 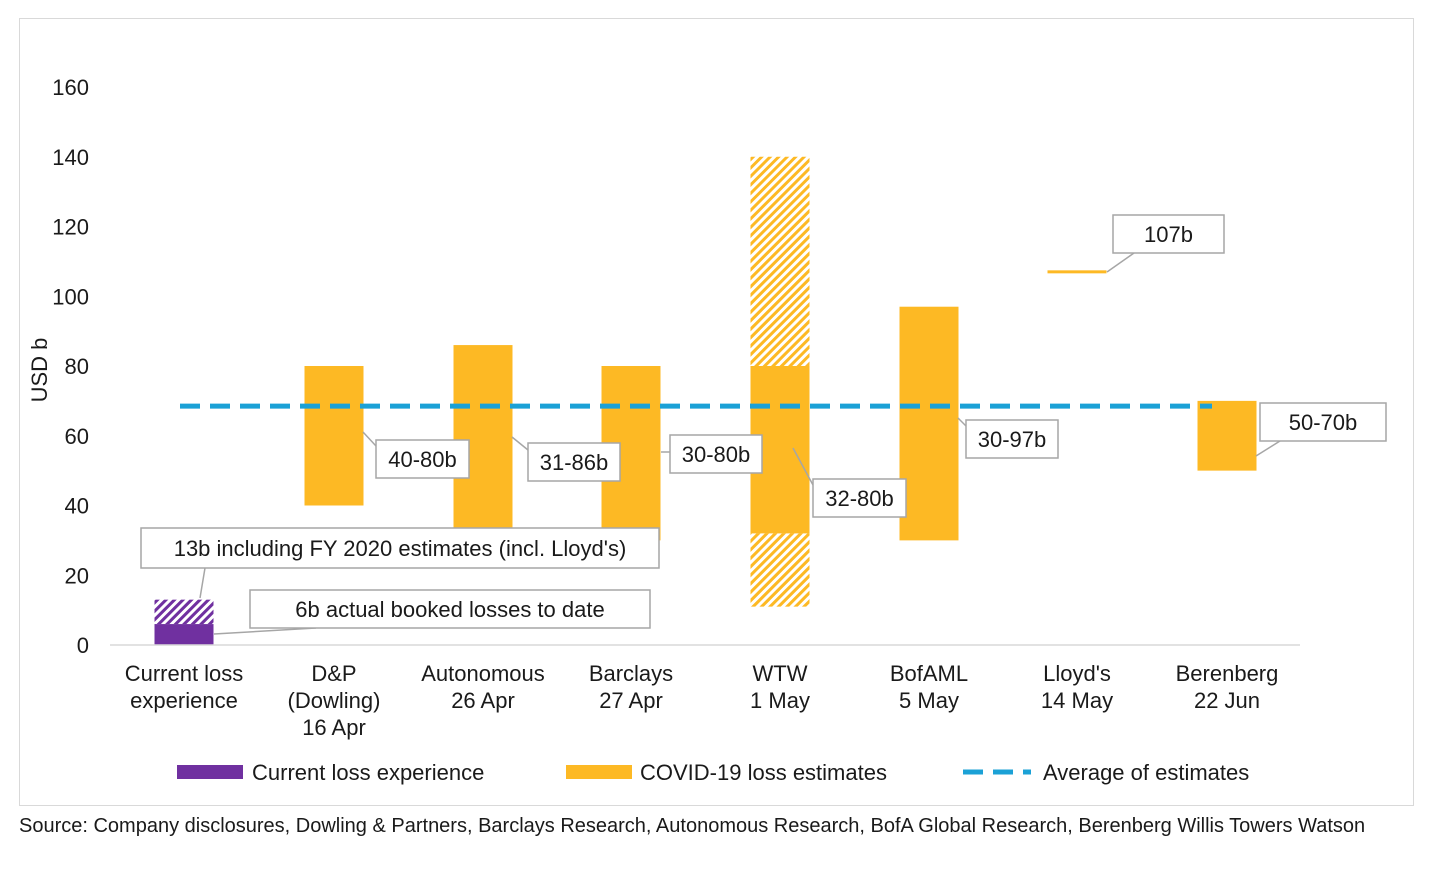 I want to click on data-label-callout: 30-97b, so click(x=1008, y=438).